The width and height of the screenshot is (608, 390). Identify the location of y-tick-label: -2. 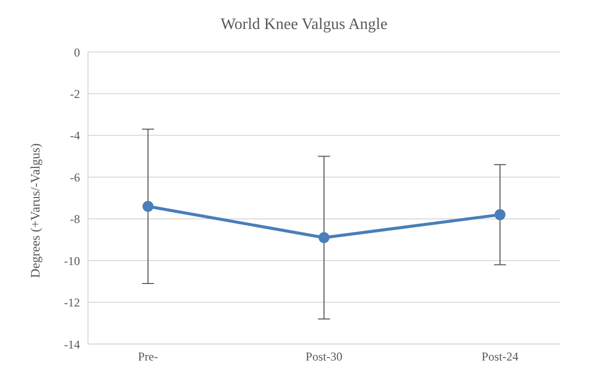
(75, 93).